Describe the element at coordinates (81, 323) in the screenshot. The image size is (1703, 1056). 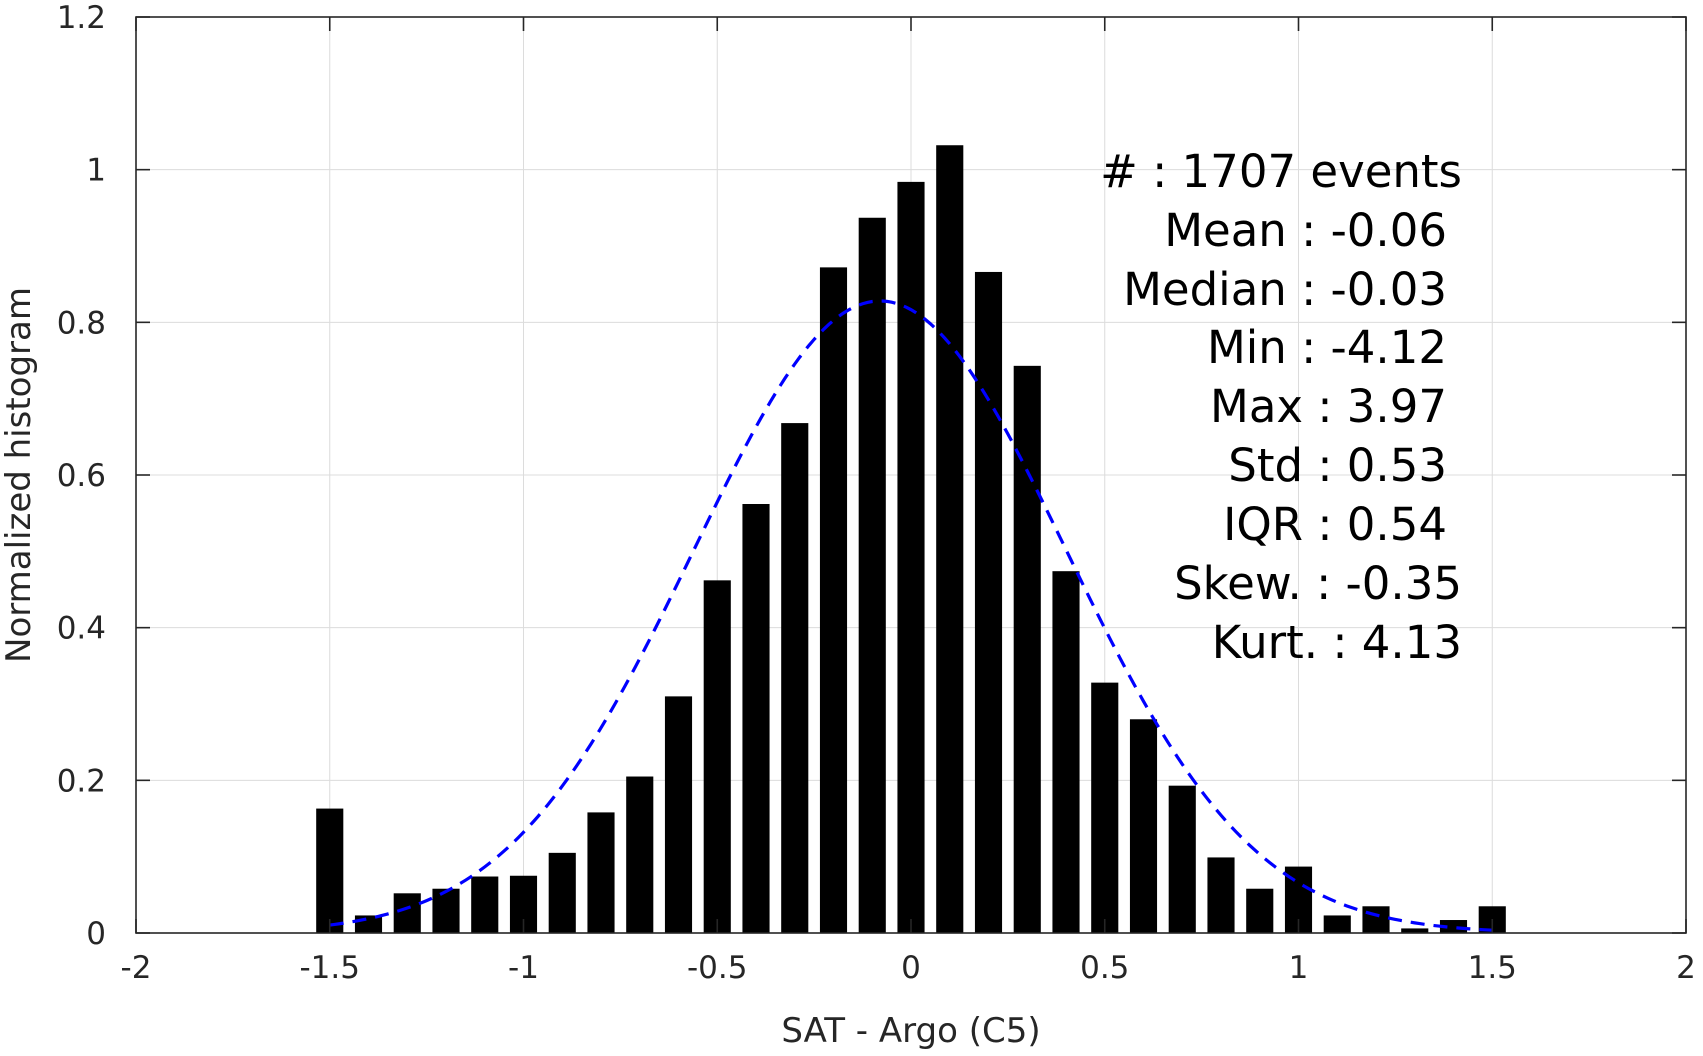
I see `y-tick-label: 0.8` at that location.